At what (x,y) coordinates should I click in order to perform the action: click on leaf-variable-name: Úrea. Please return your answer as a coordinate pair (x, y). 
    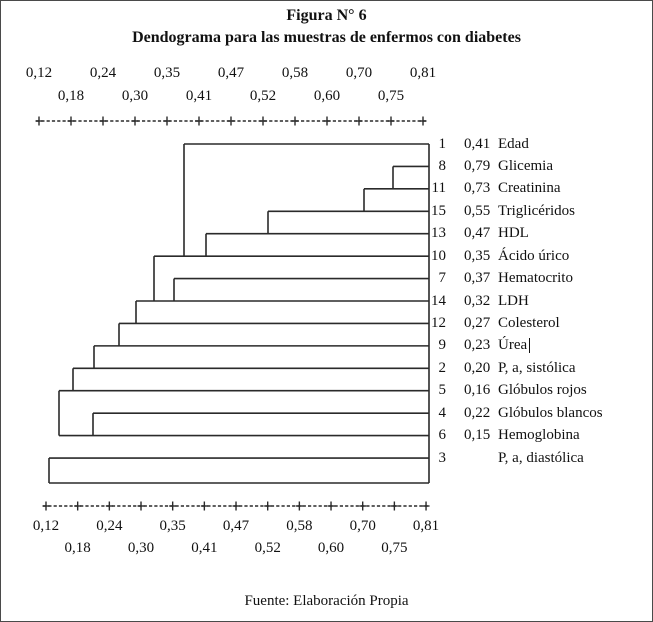
    Looking at the image, I should click on (513, 345).